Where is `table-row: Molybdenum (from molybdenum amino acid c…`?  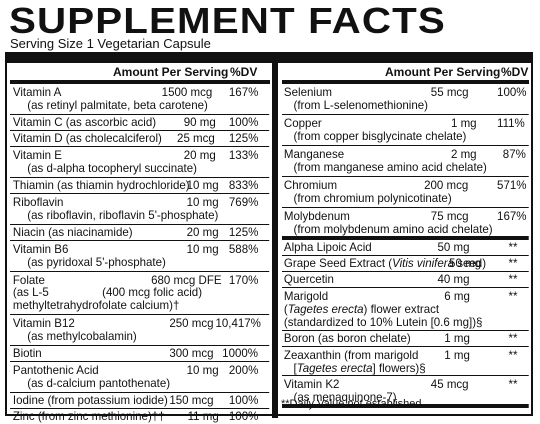
table-row: Molybdenum (from molybdenum amino acid c… is located at coordinates (405, 224).